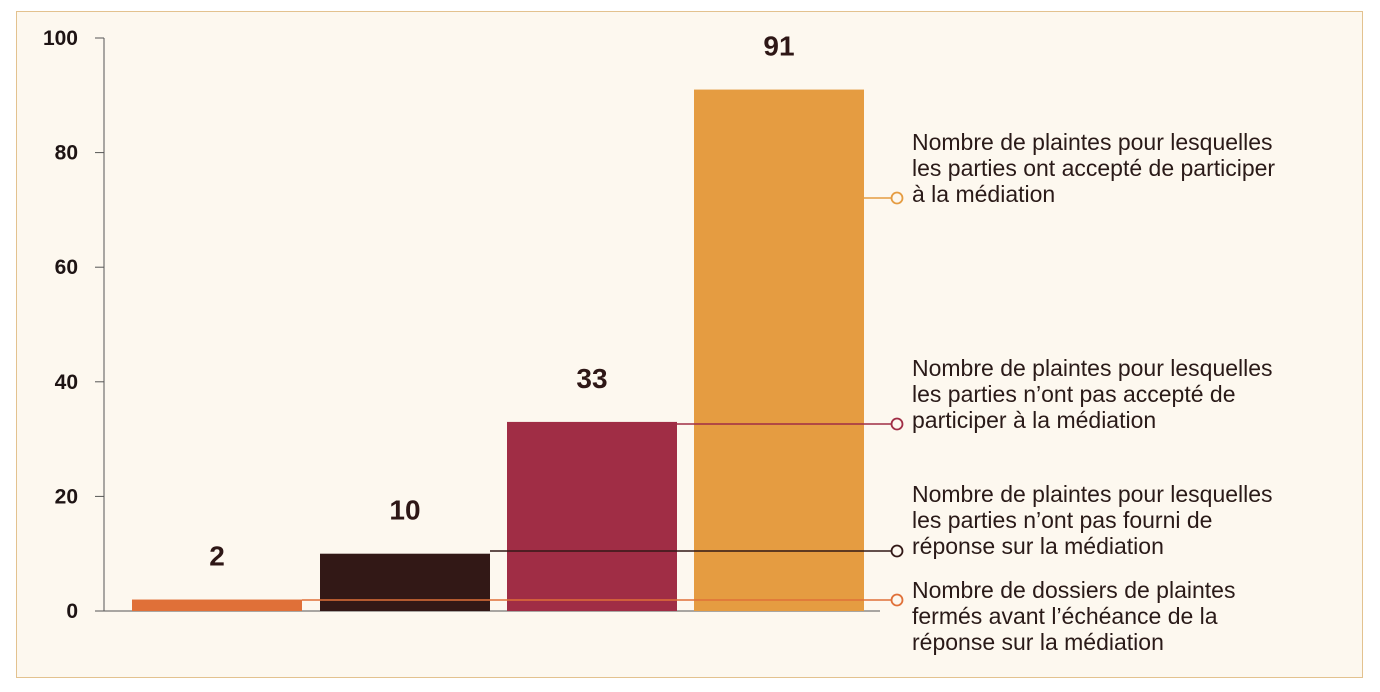 This screenshot has width=1380, height=692. What do you see at coordinates (1073, 590) in the screenshot?
I see `legend-label: Nombre de dossiers de plaintes` at bounding box center [1073, 590].